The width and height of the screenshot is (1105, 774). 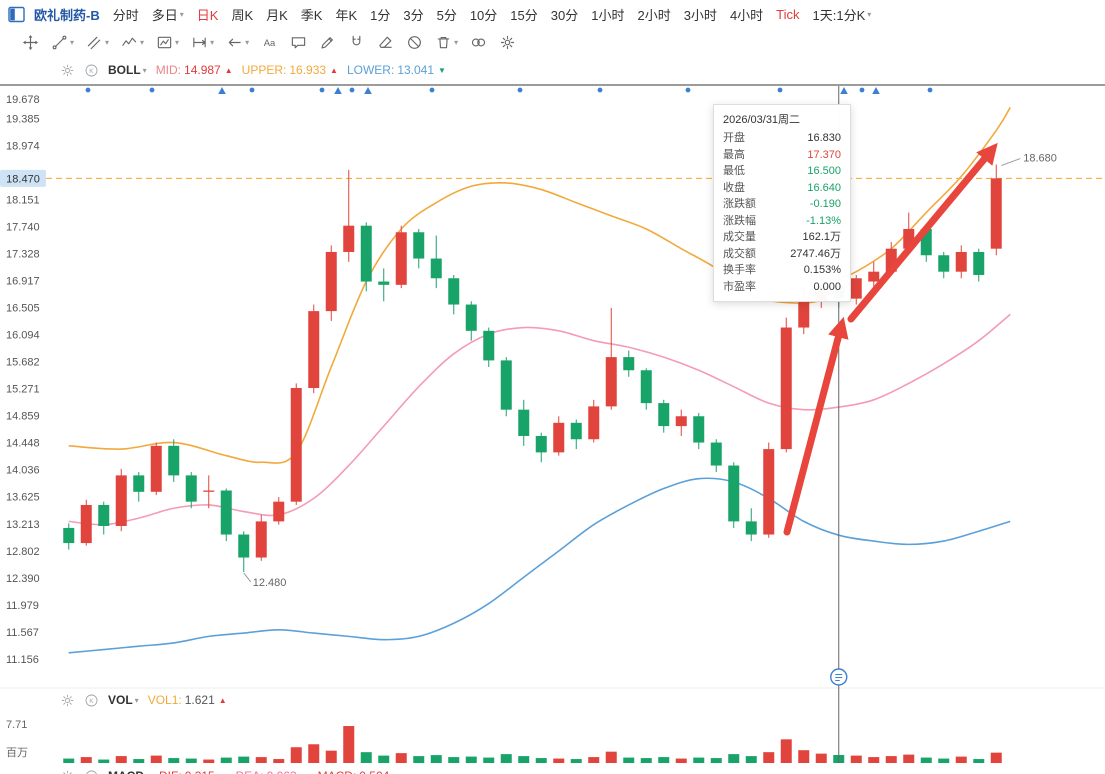 I want to click on measure-tool-icon: ▾, so click(x=202, y=42).